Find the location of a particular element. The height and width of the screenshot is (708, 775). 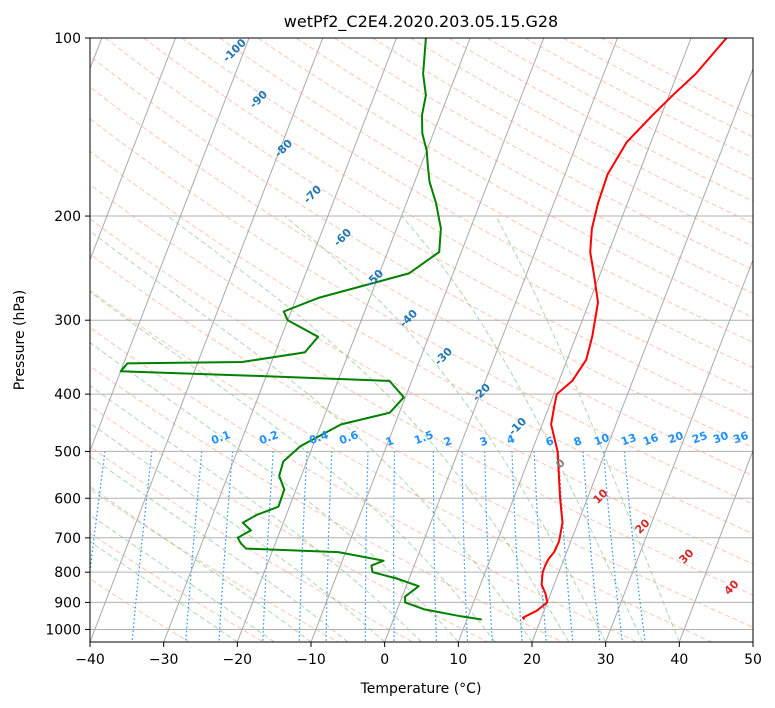

y-axis-label: Pressure (hPa) is located at coordinates (20, 340).